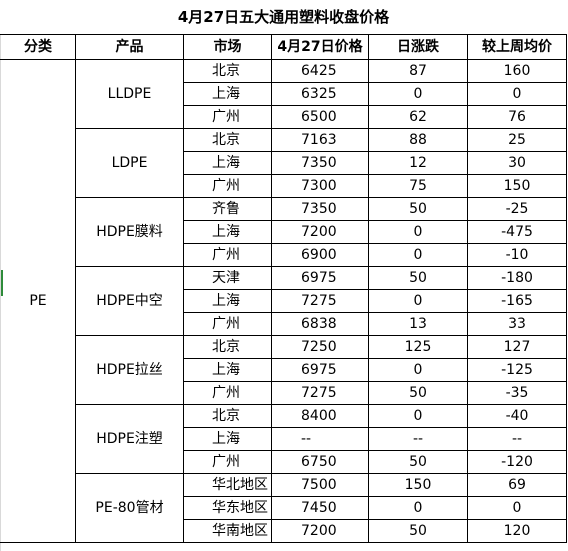 The image size is (568, 551). What do you see at coordinates (517, 209) in the screenshot?
I see `weekly-change-cell: -25` at bounding box center [517, 209].